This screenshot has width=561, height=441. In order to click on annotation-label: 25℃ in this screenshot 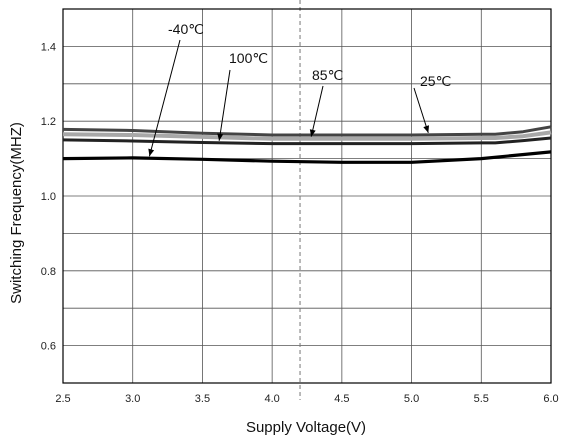, I will do `click(435, 81)`.